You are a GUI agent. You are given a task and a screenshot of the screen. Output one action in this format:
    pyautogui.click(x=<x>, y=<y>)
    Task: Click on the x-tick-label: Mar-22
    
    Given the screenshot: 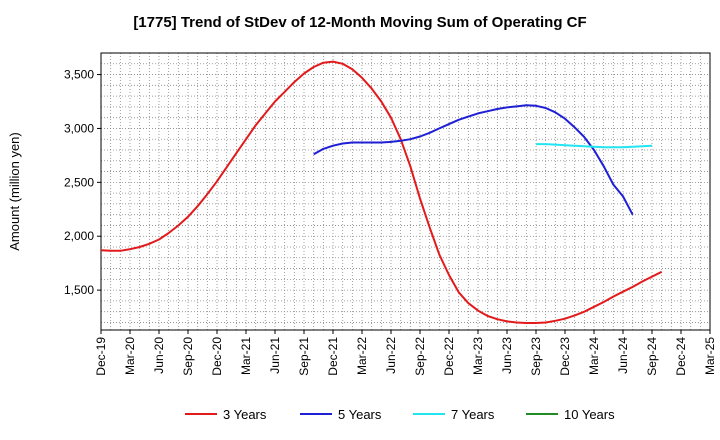 What is the action you would take?
    pyautogui.click(x=362, y=356)
    